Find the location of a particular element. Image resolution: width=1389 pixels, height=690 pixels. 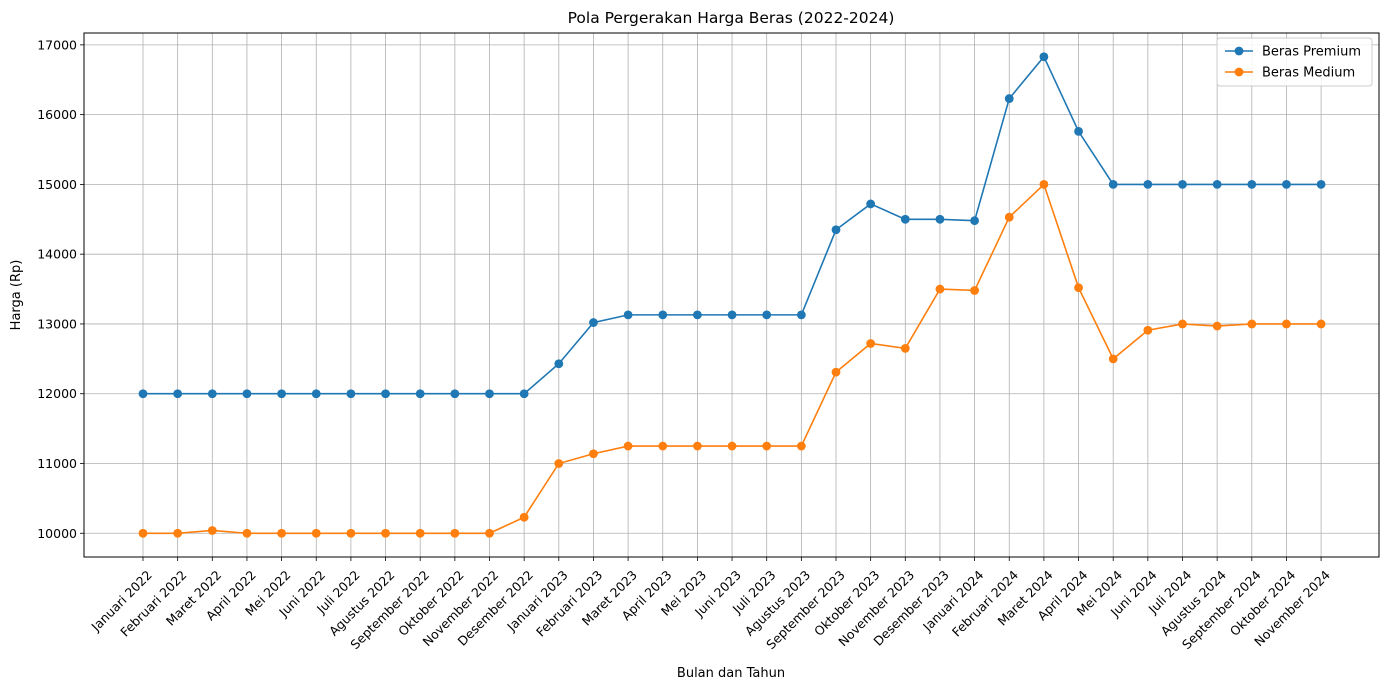

y-tick-label: 13000 is located at coordinates (57, 323).